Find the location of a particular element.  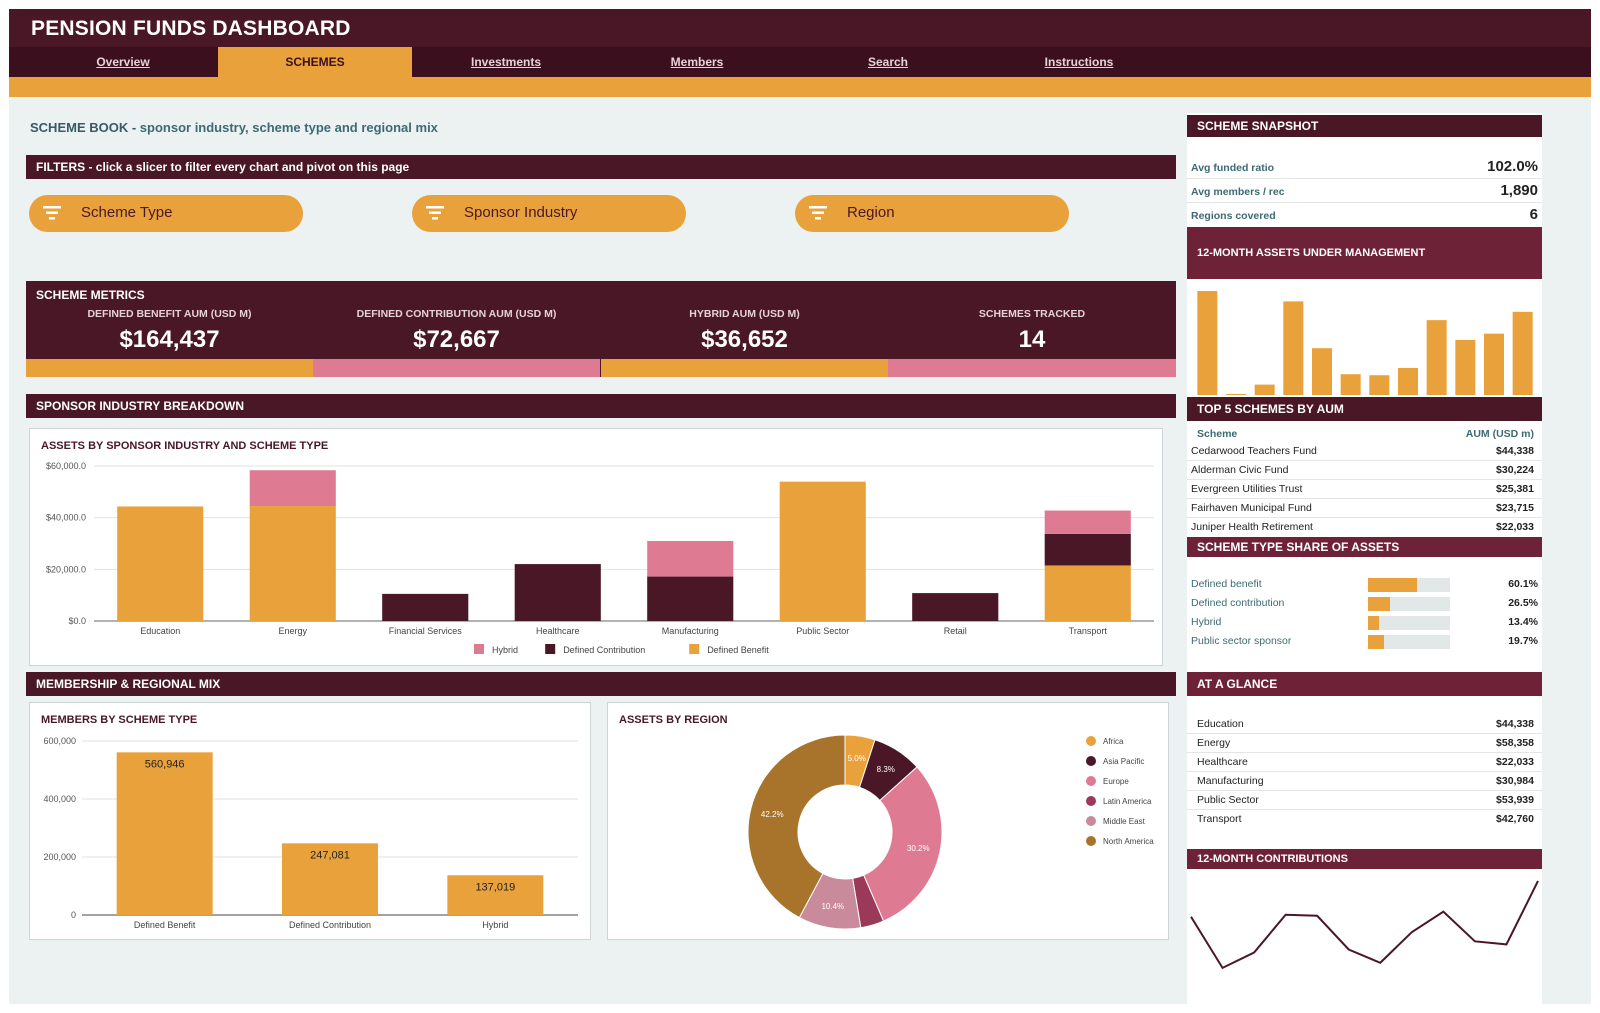

y-tick-label: $0.0 is located at coordinates (77, 621).